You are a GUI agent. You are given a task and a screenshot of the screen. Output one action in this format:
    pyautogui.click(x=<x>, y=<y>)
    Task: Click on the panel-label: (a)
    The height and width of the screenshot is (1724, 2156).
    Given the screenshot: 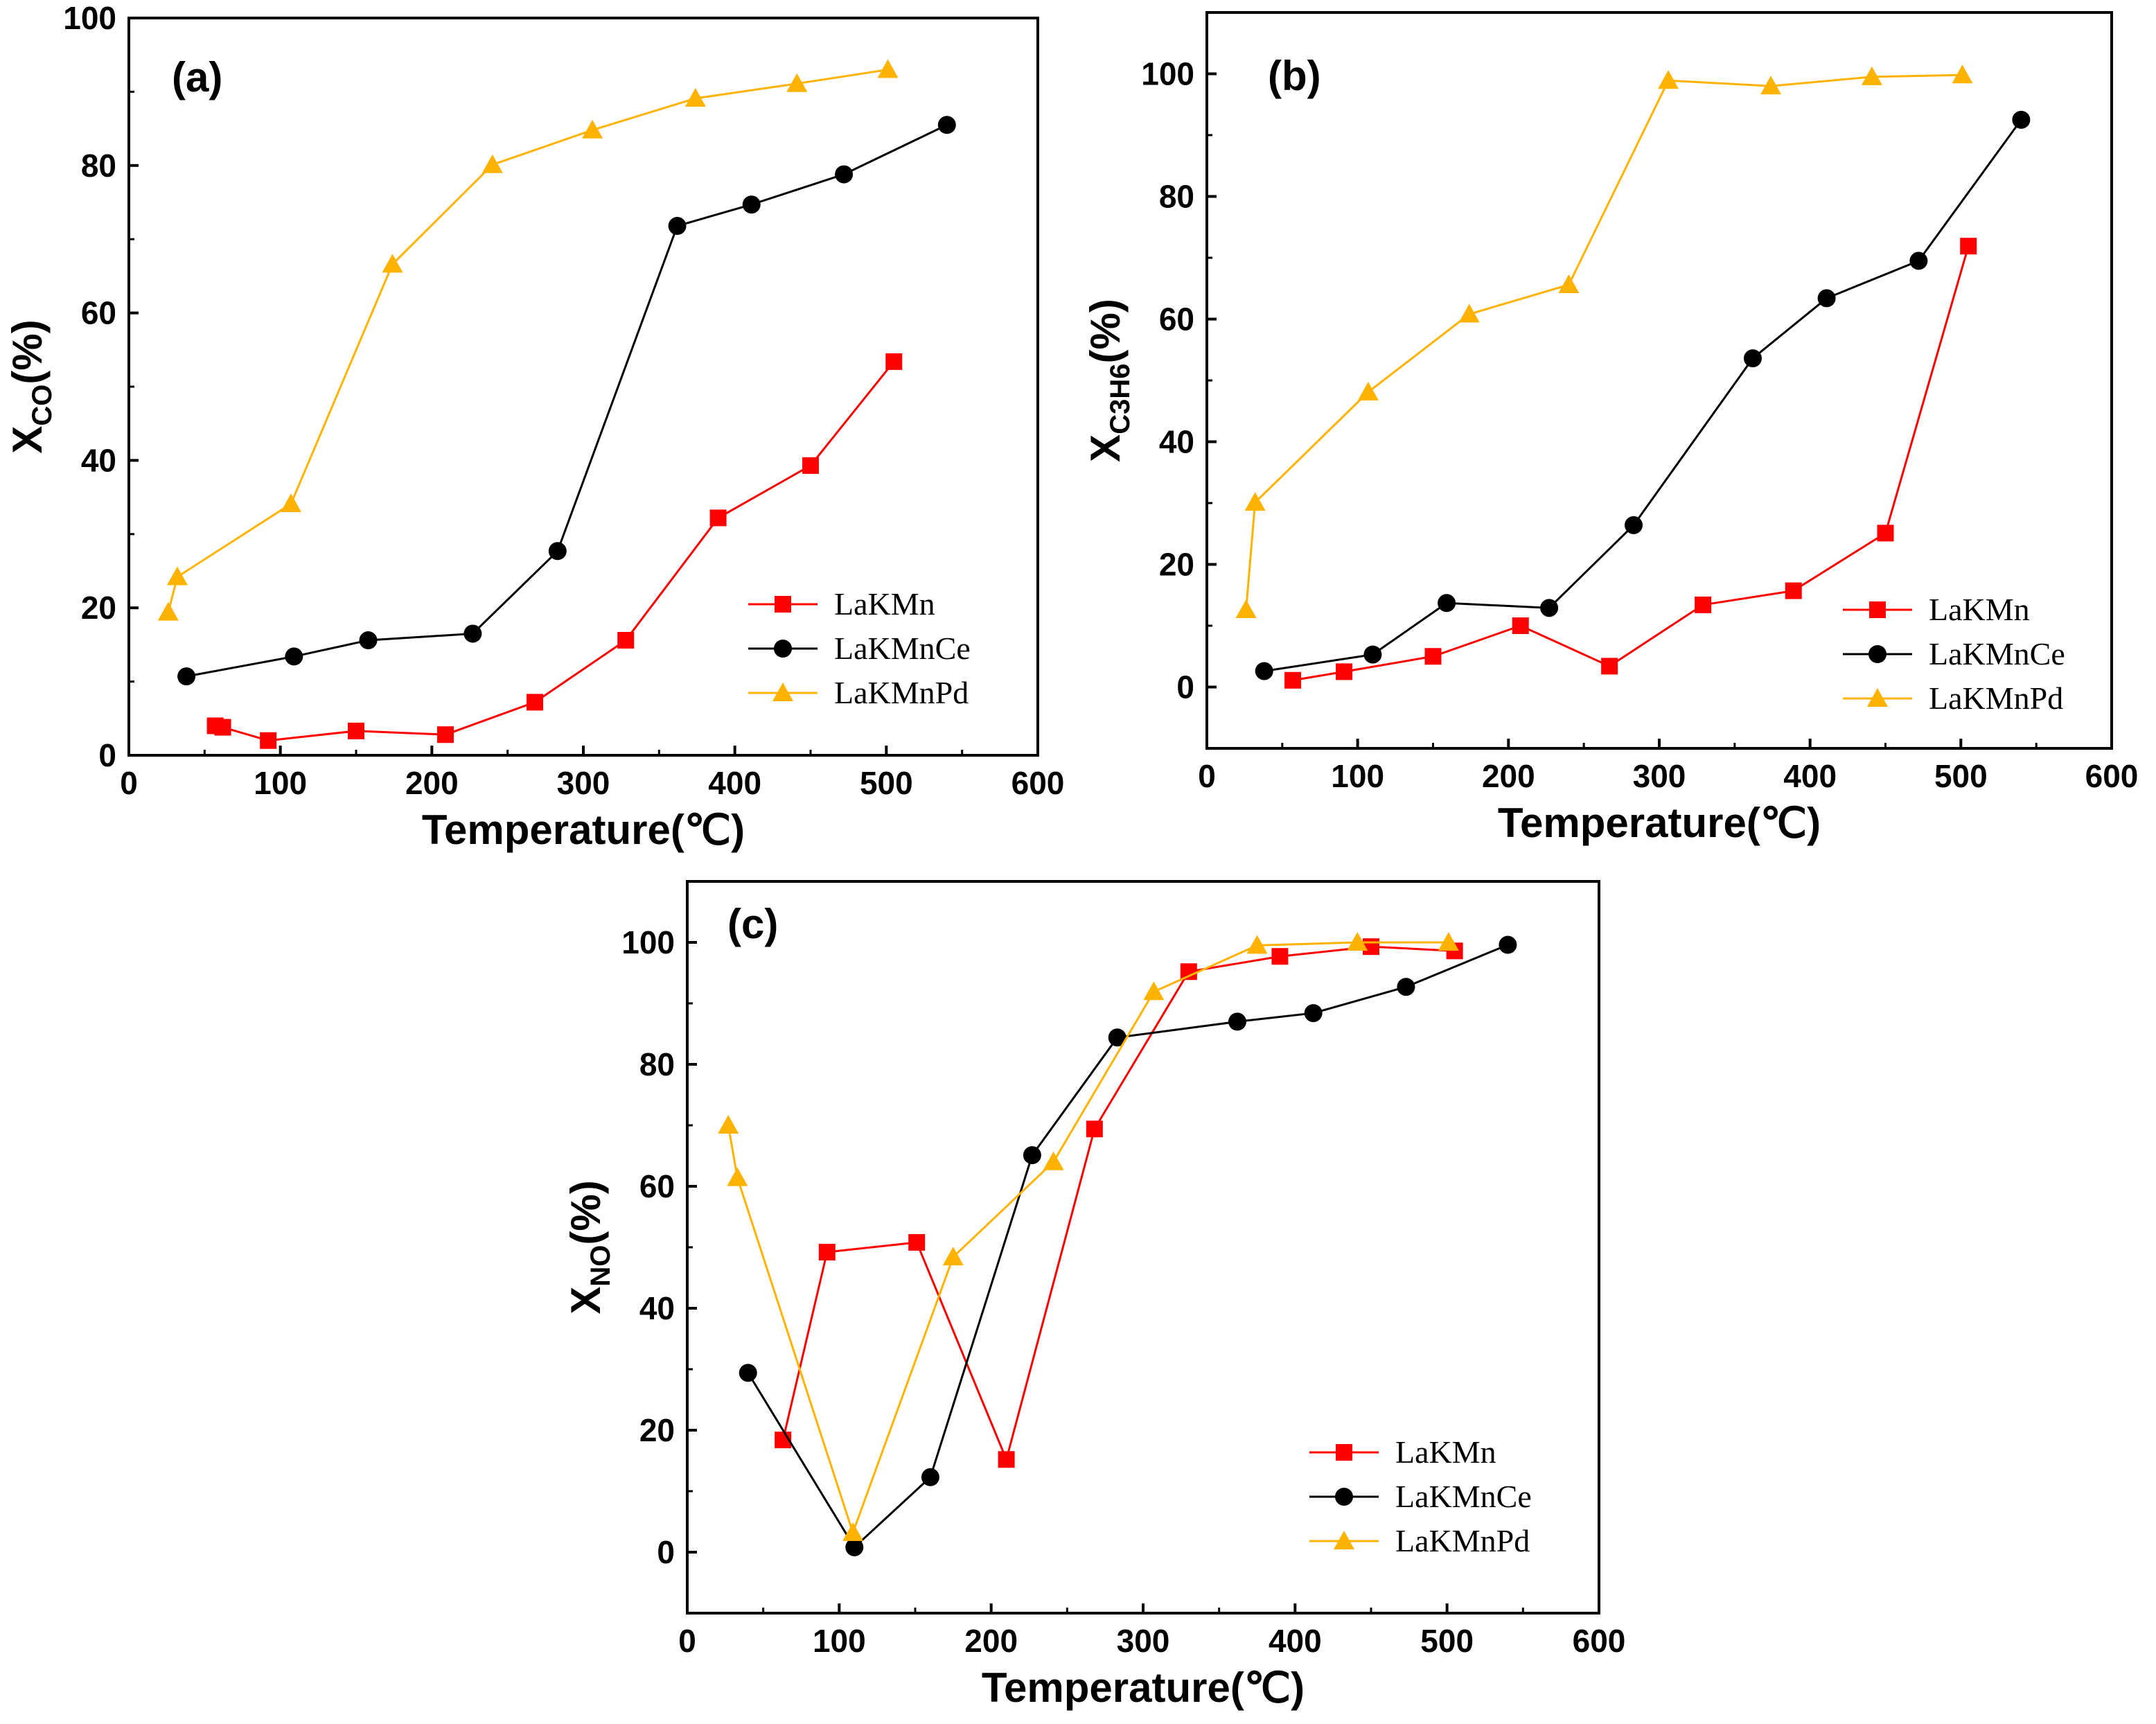 What is the action you would take?
    pyautogui.click(x=197, y=77)
    